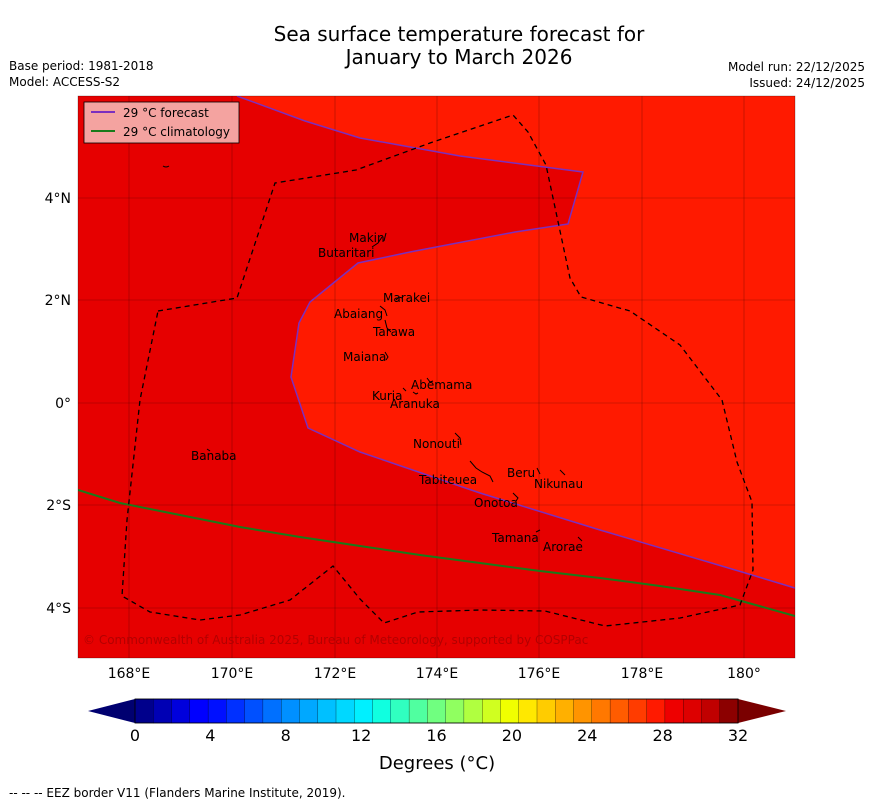  What do you see at coordinates (415, 404) in the screenshot?
I see `label-aranuka: Aranuka` at bounding box center [415, 404].